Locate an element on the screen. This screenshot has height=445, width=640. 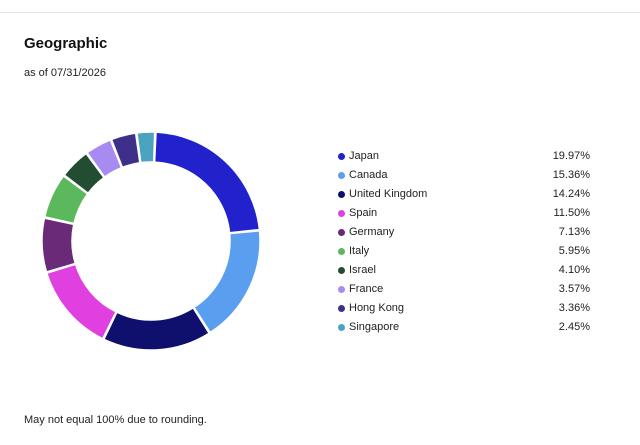
legend-swatch-germany is located at coordinates (341, 232).